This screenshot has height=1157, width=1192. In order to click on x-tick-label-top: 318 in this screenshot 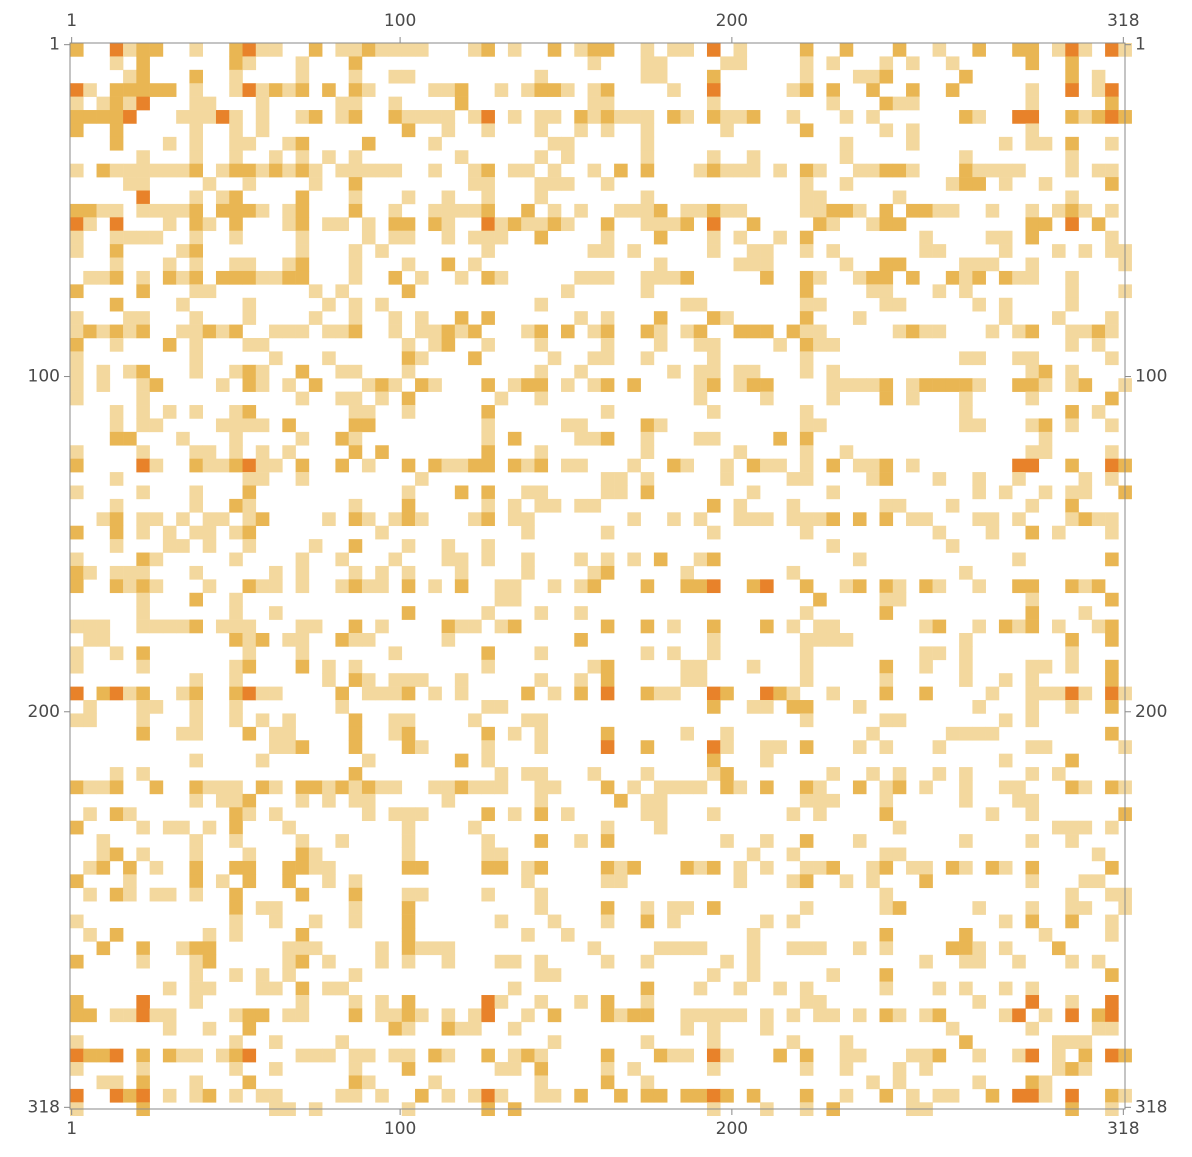, I will do `click(1123, 21)`.